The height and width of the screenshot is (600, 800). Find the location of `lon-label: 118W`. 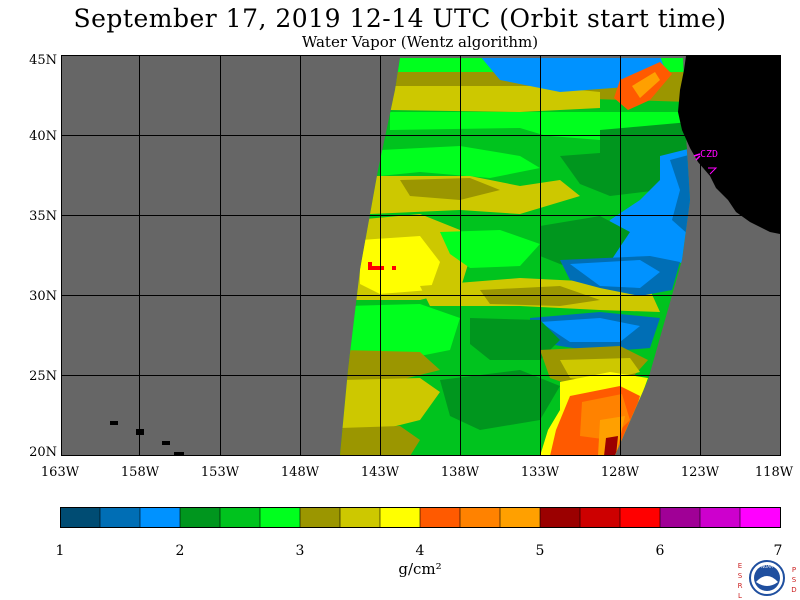

lon-label: 118W is located at coordinates (774, 472).